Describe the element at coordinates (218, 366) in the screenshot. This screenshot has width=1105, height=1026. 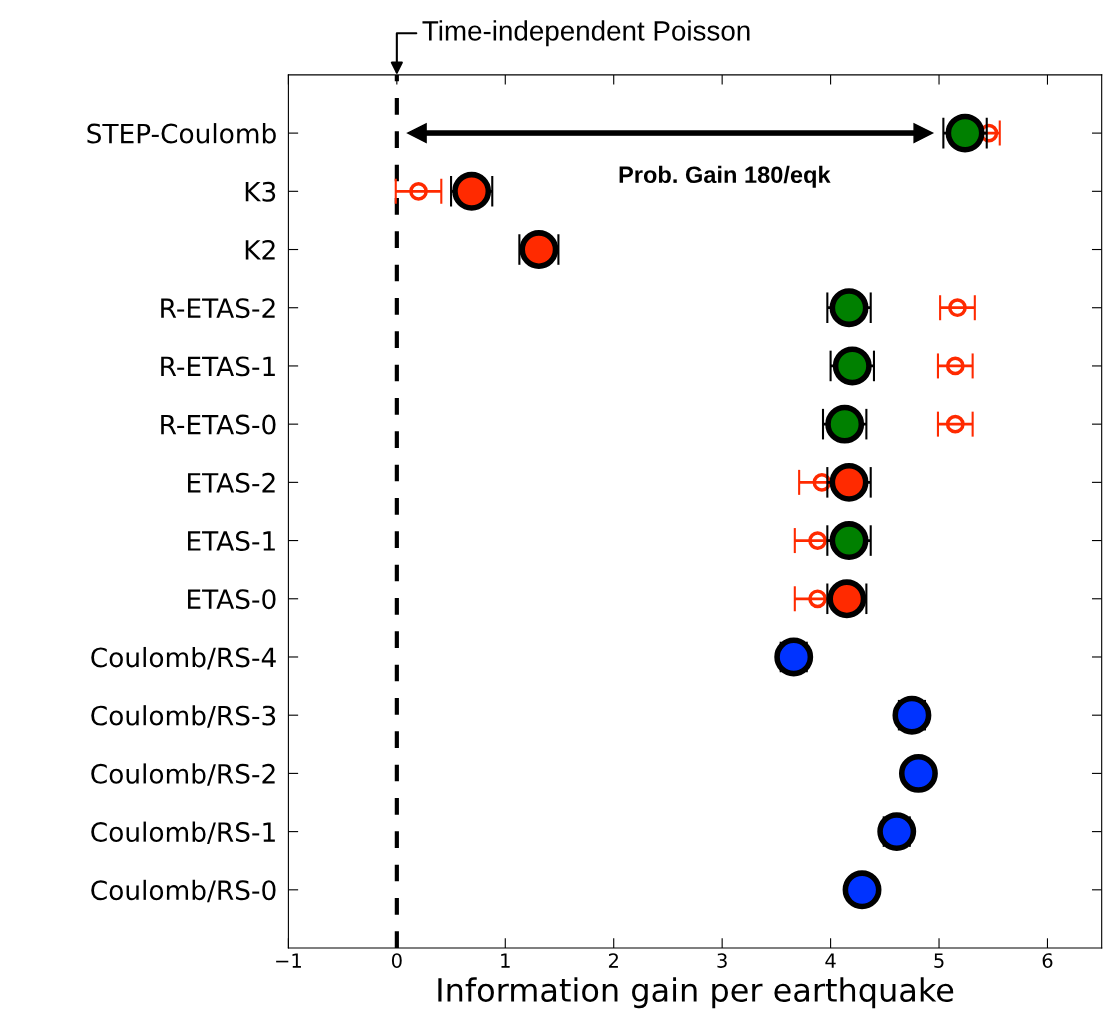
I see `y-tick-label: R-ETAS-1` at that location.